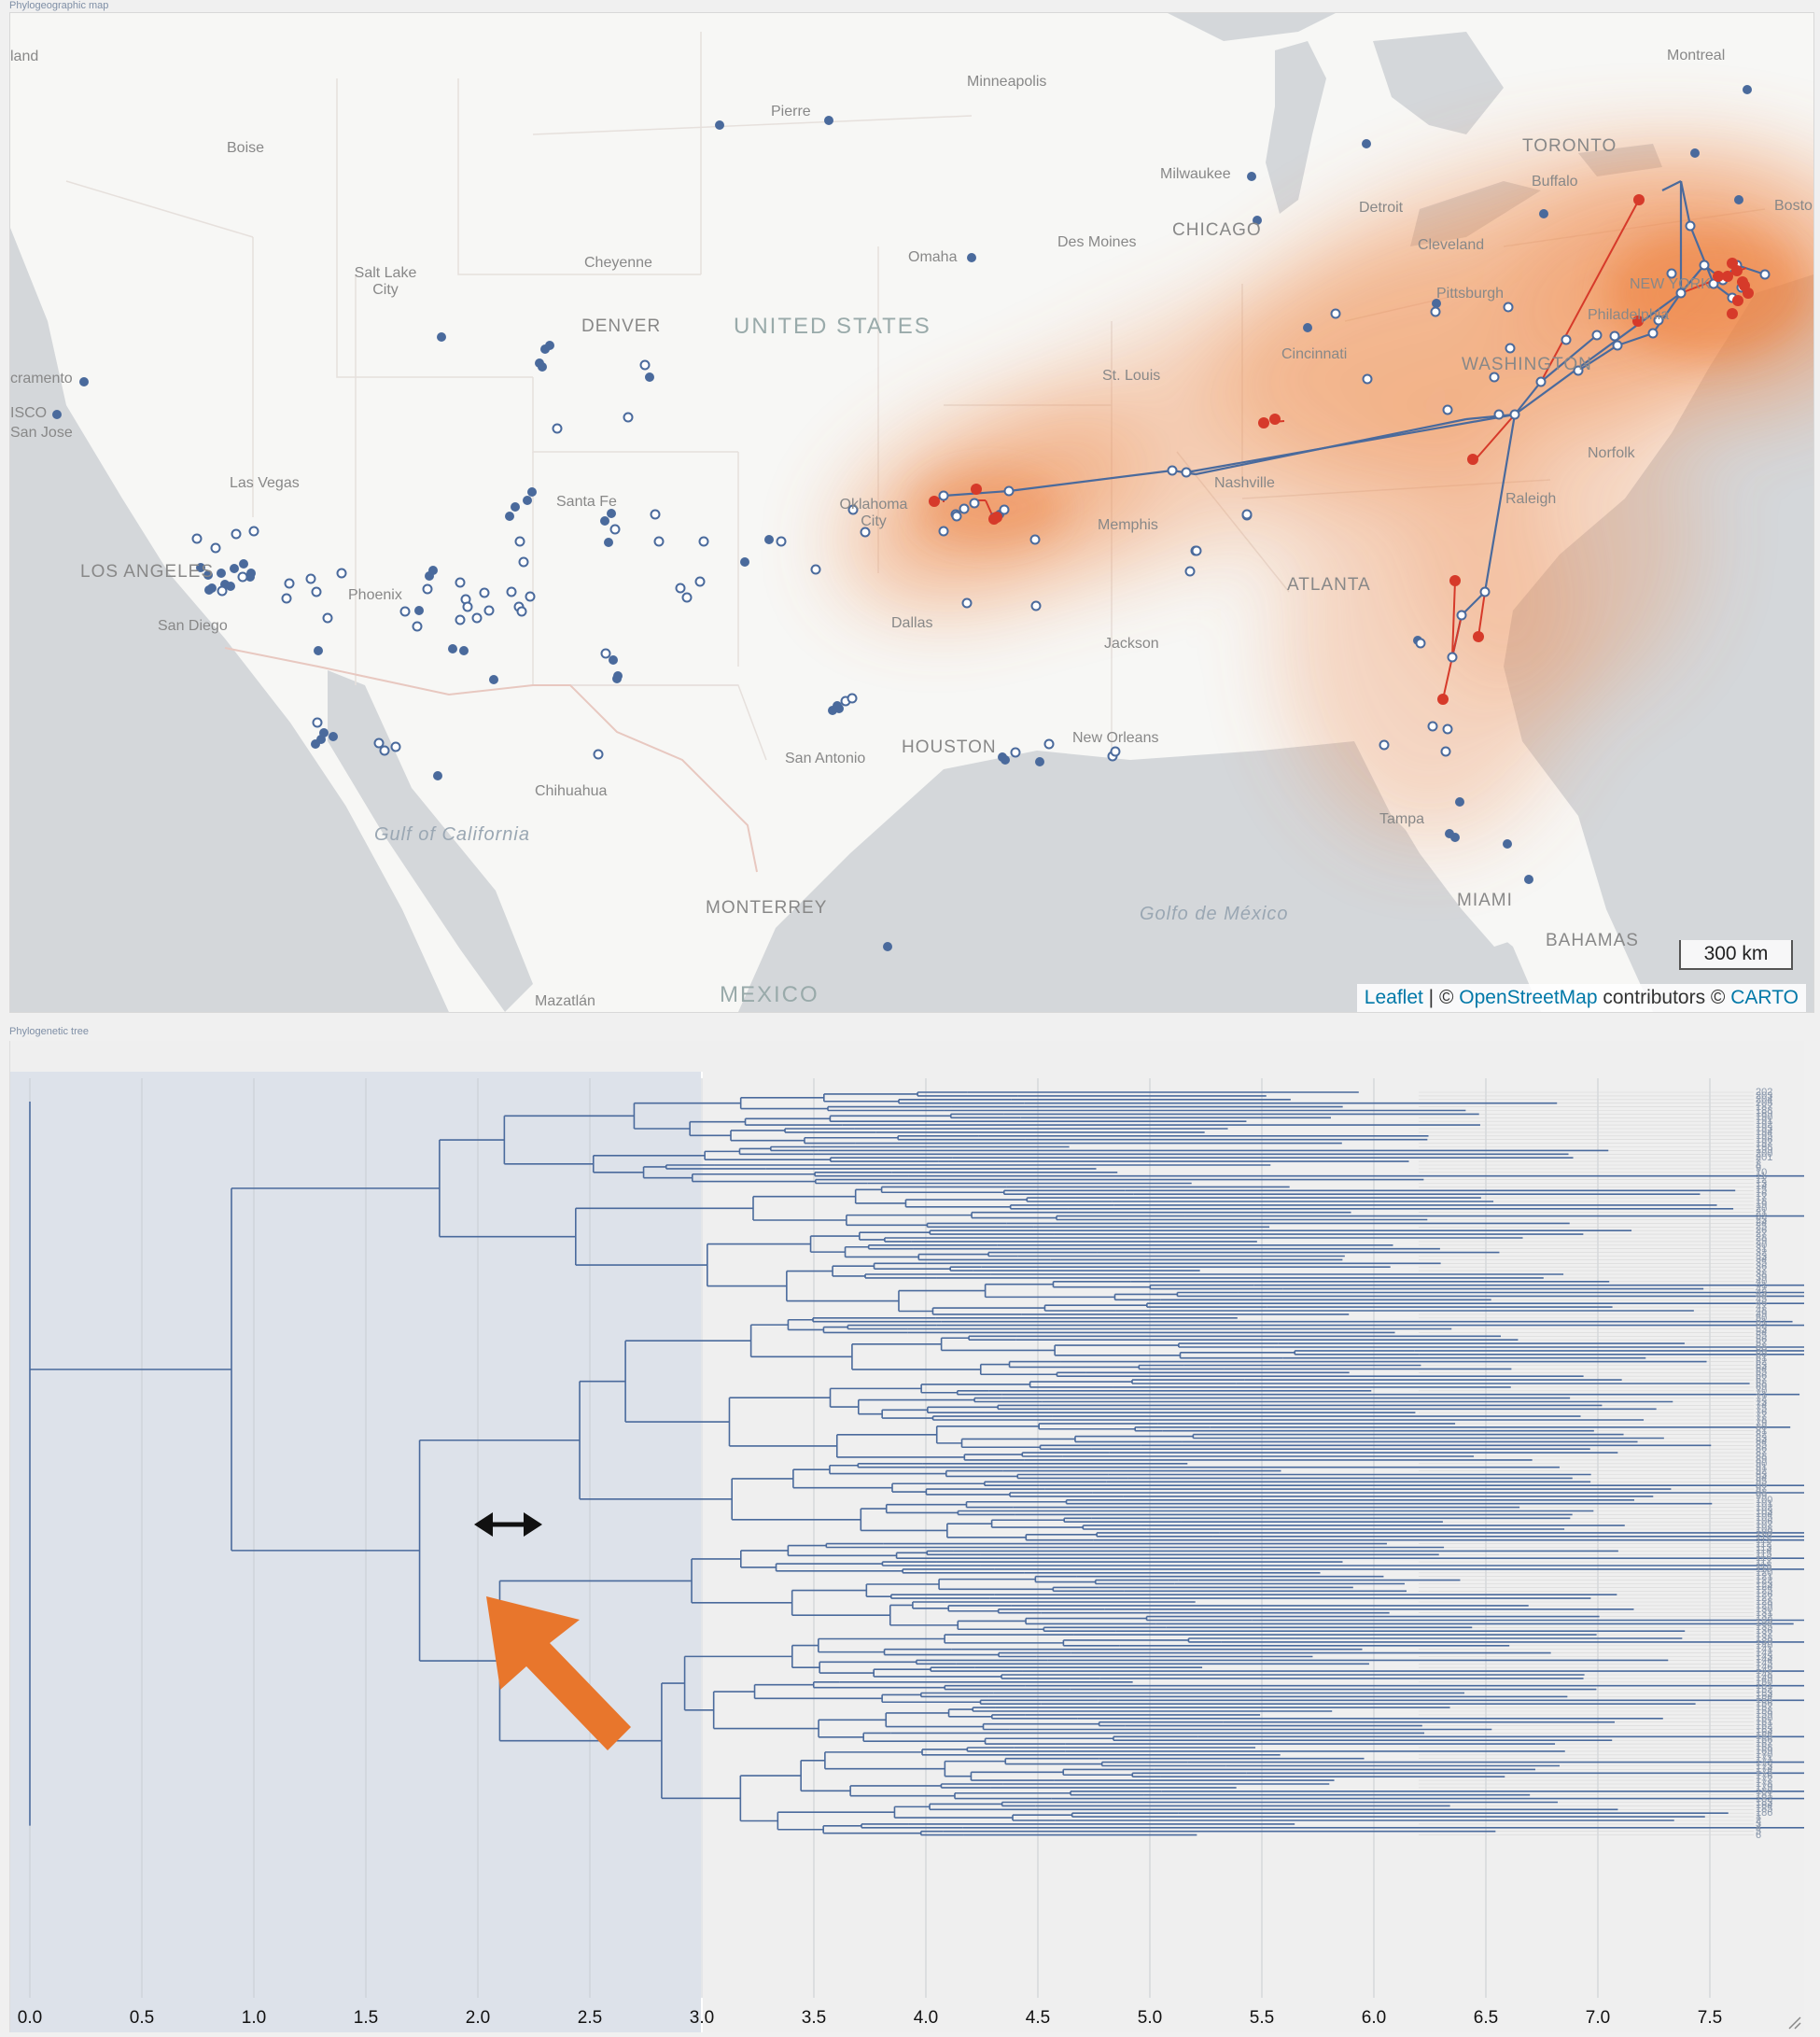 The image size is (1820, 2037). I want to click on tip-label: 118, so click(1764, 1565).